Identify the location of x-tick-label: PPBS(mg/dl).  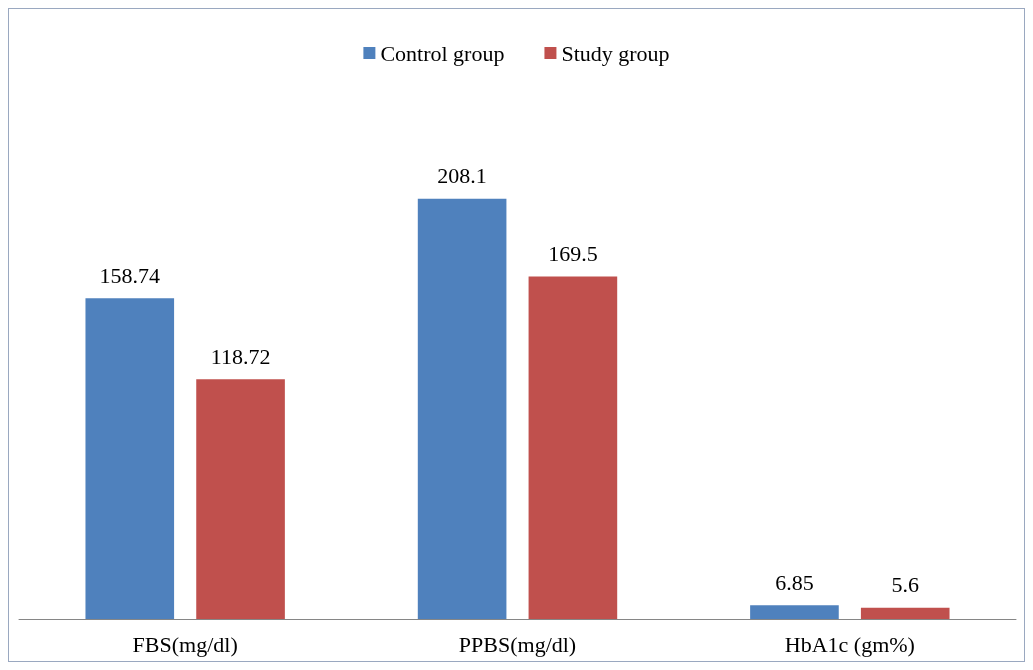
(517, 644).